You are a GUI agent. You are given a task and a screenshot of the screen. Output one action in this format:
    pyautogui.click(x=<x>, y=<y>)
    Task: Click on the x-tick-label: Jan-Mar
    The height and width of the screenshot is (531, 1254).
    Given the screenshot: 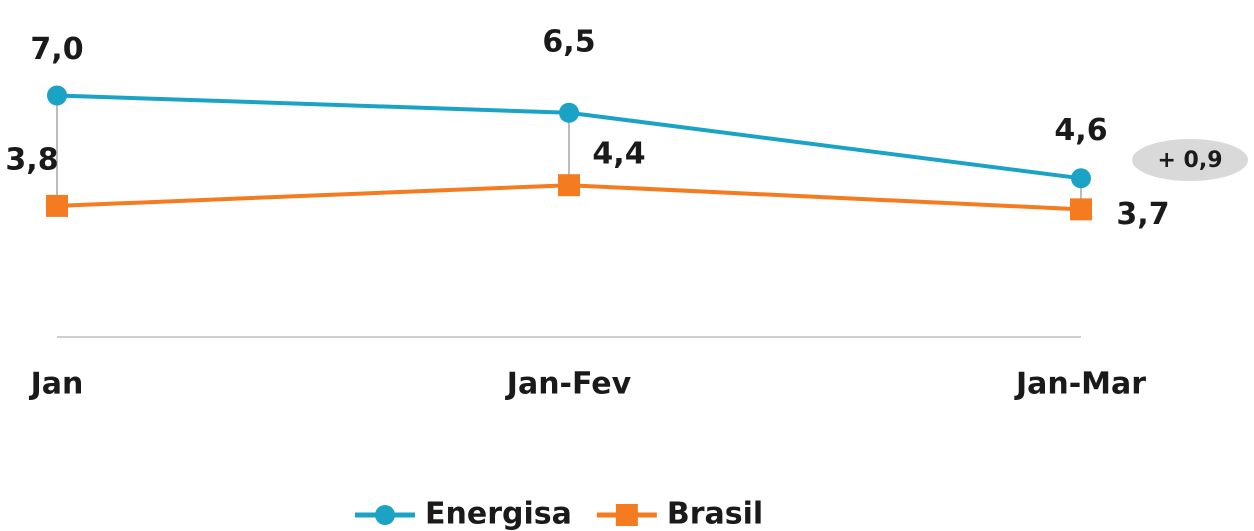 What is the action you would take?
    pyautogui.click(x=1080, y=384)
    